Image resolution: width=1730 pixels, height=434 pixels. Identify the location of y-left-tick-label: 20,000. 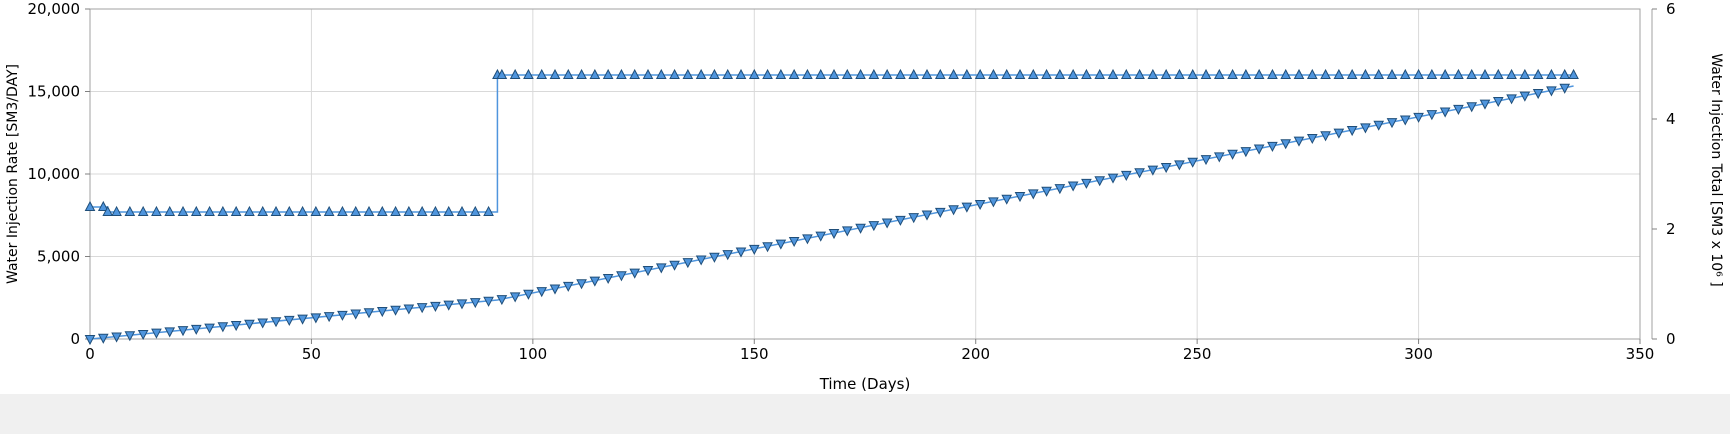
(54, 9).